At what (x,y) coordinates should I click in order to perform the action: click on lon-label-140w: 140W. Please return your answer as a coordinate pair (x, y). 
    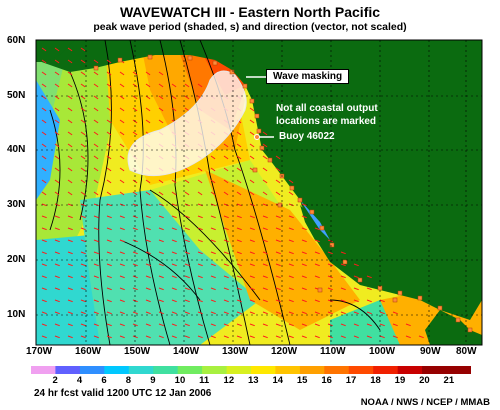
    Looking at the image, I should click on (186, 351).